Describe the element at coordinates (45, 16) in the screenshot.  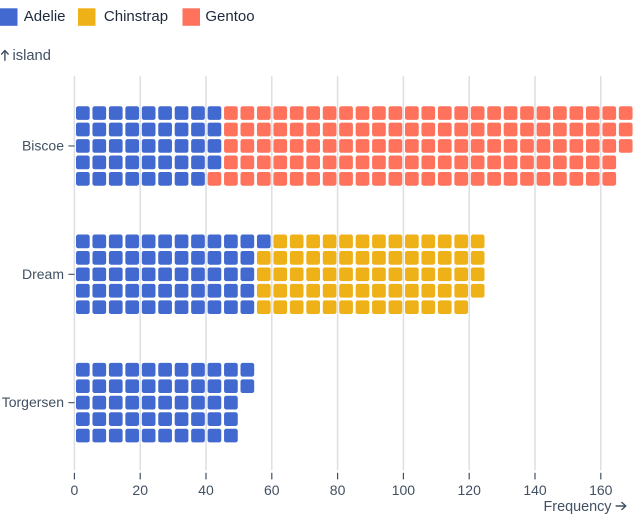
I see `svg-text: Adelie` at that location.